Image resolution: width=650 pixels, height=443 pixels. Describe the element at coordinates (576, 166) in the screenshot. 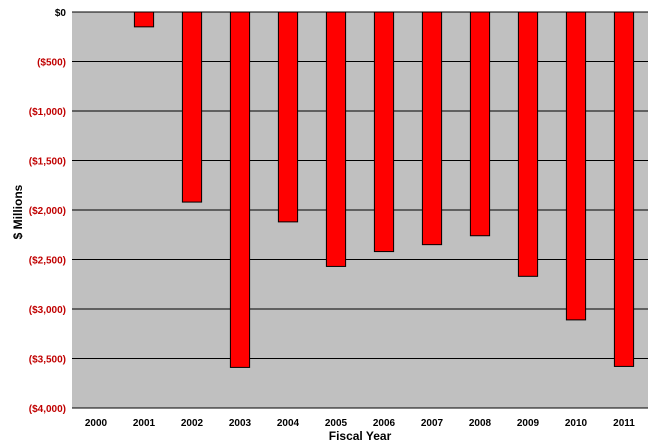

I see `bar-2010` at that location.